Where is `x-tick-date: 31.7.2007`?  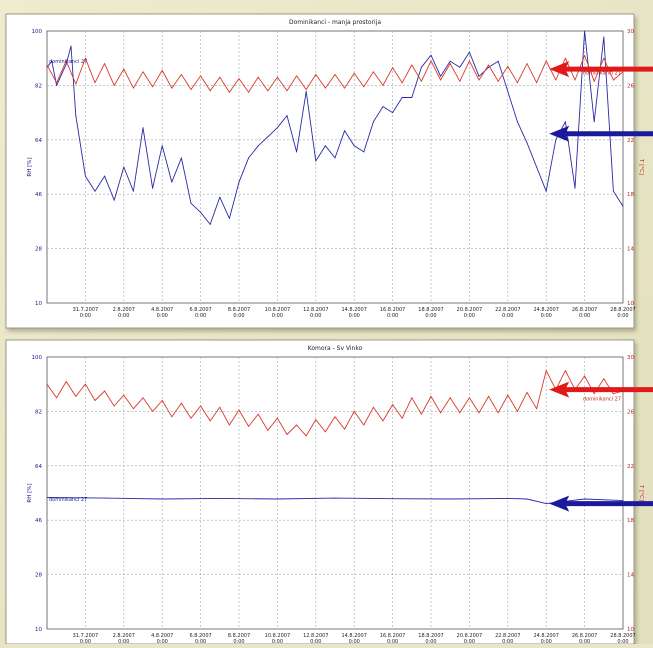 x-tick-date: 31.7.2007 is located at coordinates (85, 310).